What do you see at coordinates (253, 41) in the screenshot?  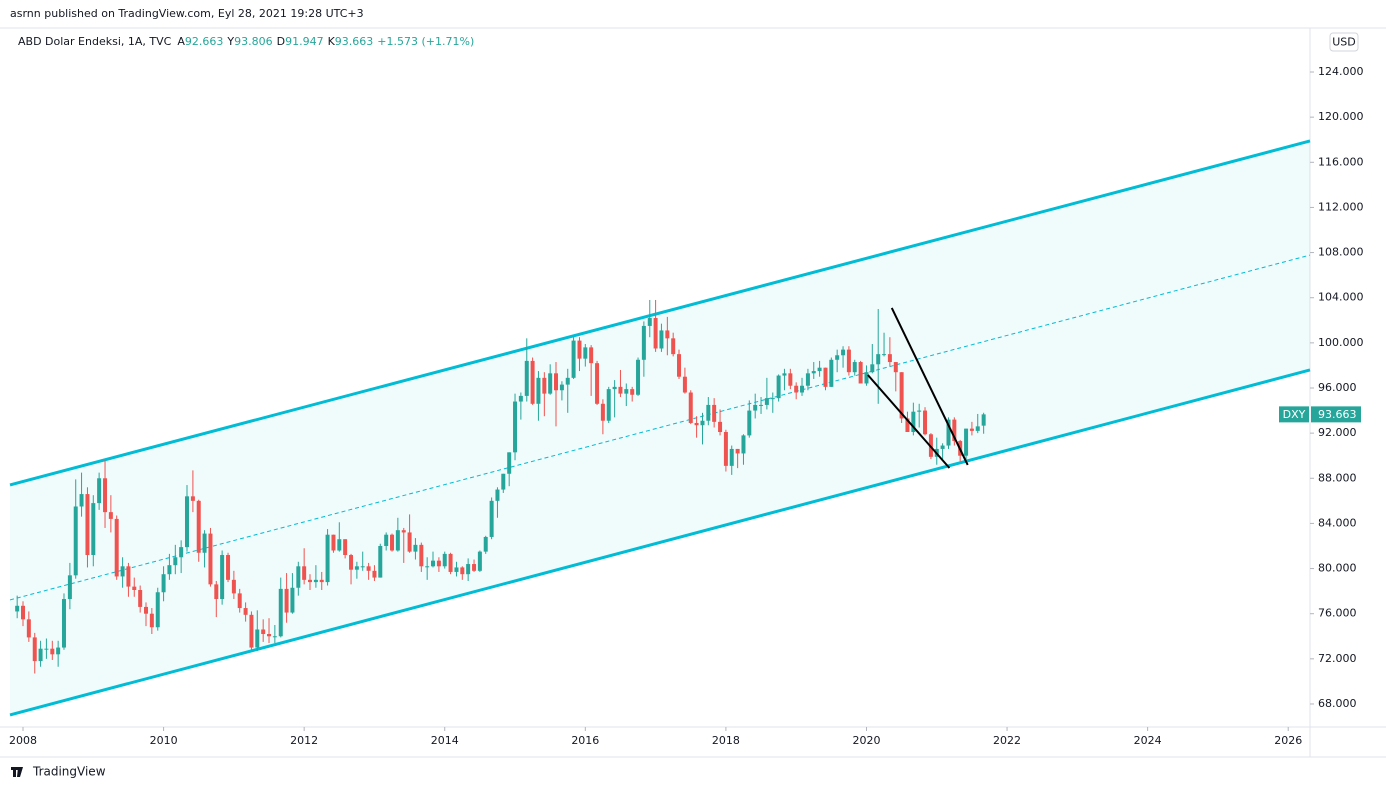 I see `legend-value: 93.806` at bounding box center [253, 41].